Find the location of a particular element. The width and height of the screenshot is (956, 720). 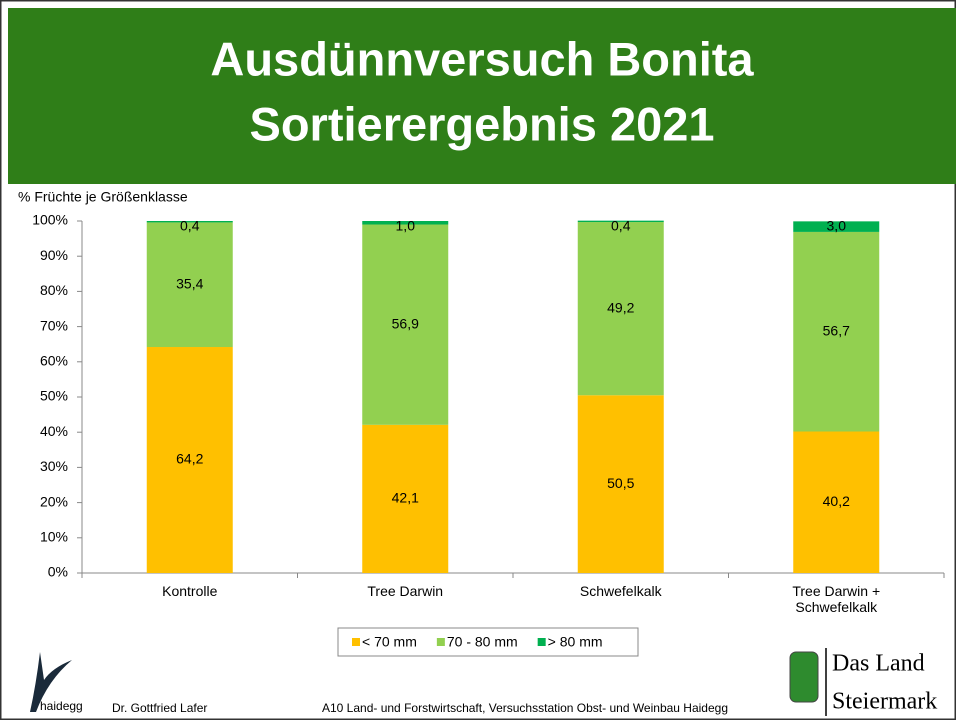

x-tick-label: Schwefelkalk is located at coordinates (620, 591).